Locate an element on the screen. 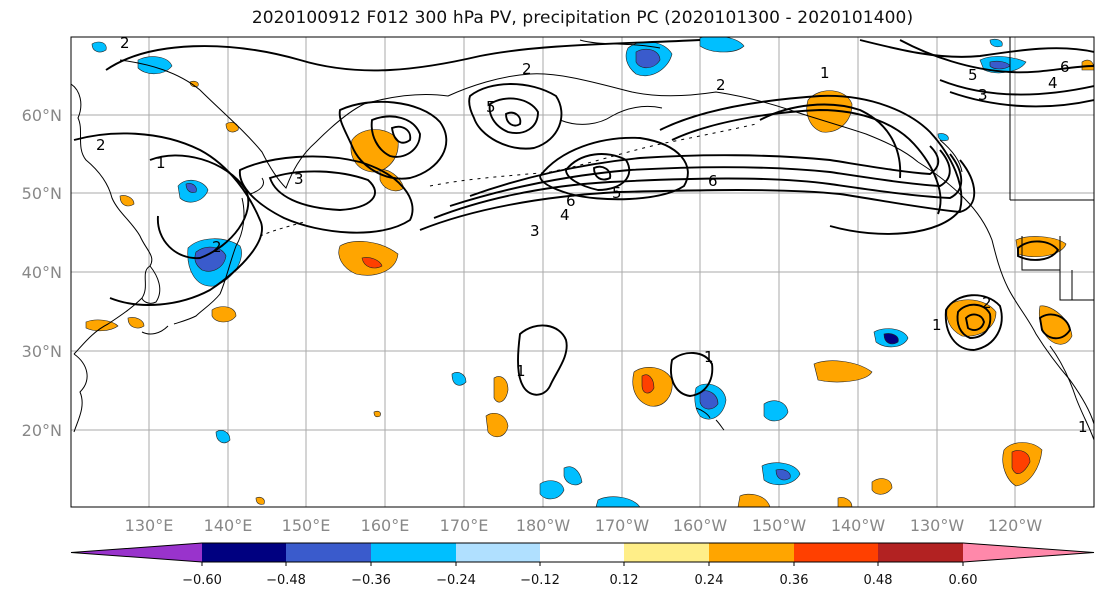  lon-label: 140°E is located at coordinates (228, 525).